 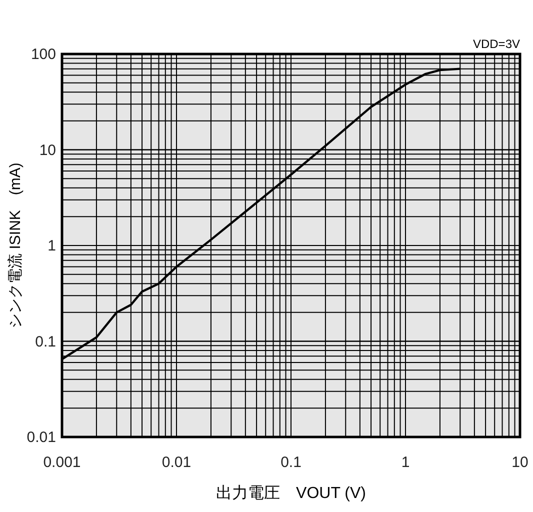 What do you see at coordinates (52, 246) in the screenshot?
I see `y-tick-label: 1` at bounding box center [52, 246].